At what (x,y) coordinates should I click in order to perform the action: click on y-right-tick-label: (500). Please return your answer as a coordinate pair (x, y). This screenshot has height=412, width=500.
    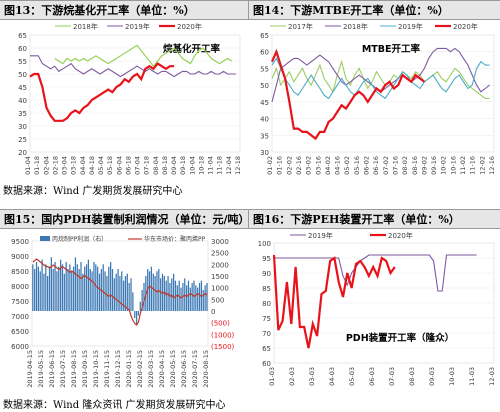
    Looking at the image, I should click on (220, 324).